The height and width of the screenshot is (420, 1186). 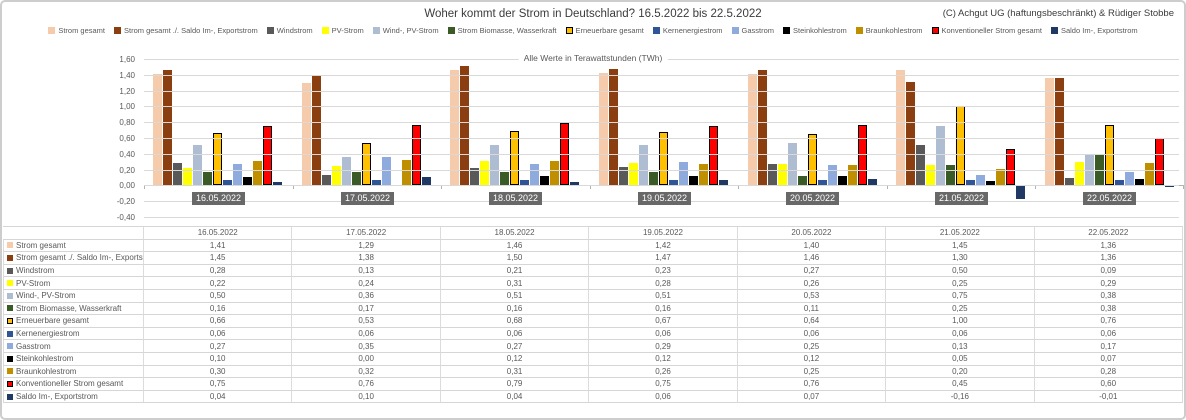 I want to click on y-axis-tick-label: 1,40, so click(x=127, y=75).